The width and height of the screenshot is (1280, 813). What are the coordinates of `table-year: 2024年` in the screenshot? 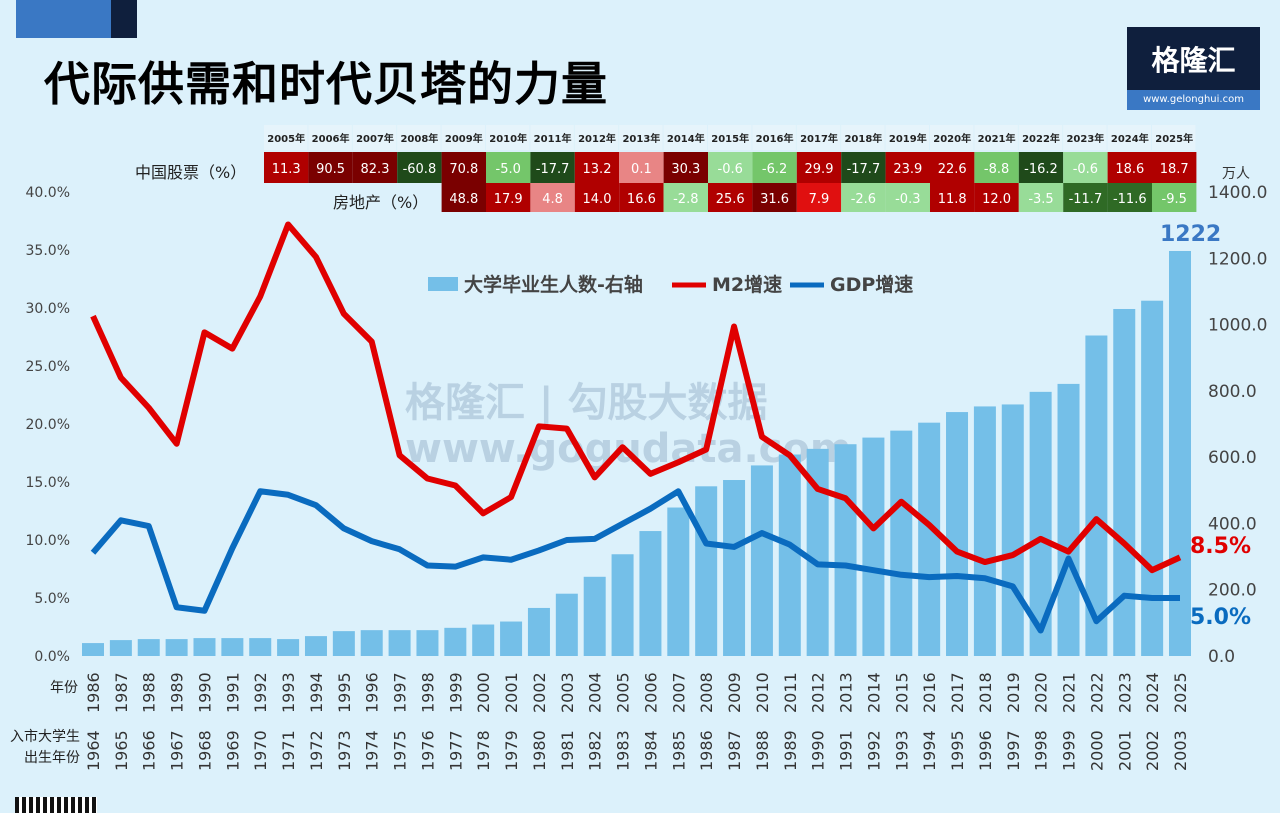 It's located at (1130, 138).